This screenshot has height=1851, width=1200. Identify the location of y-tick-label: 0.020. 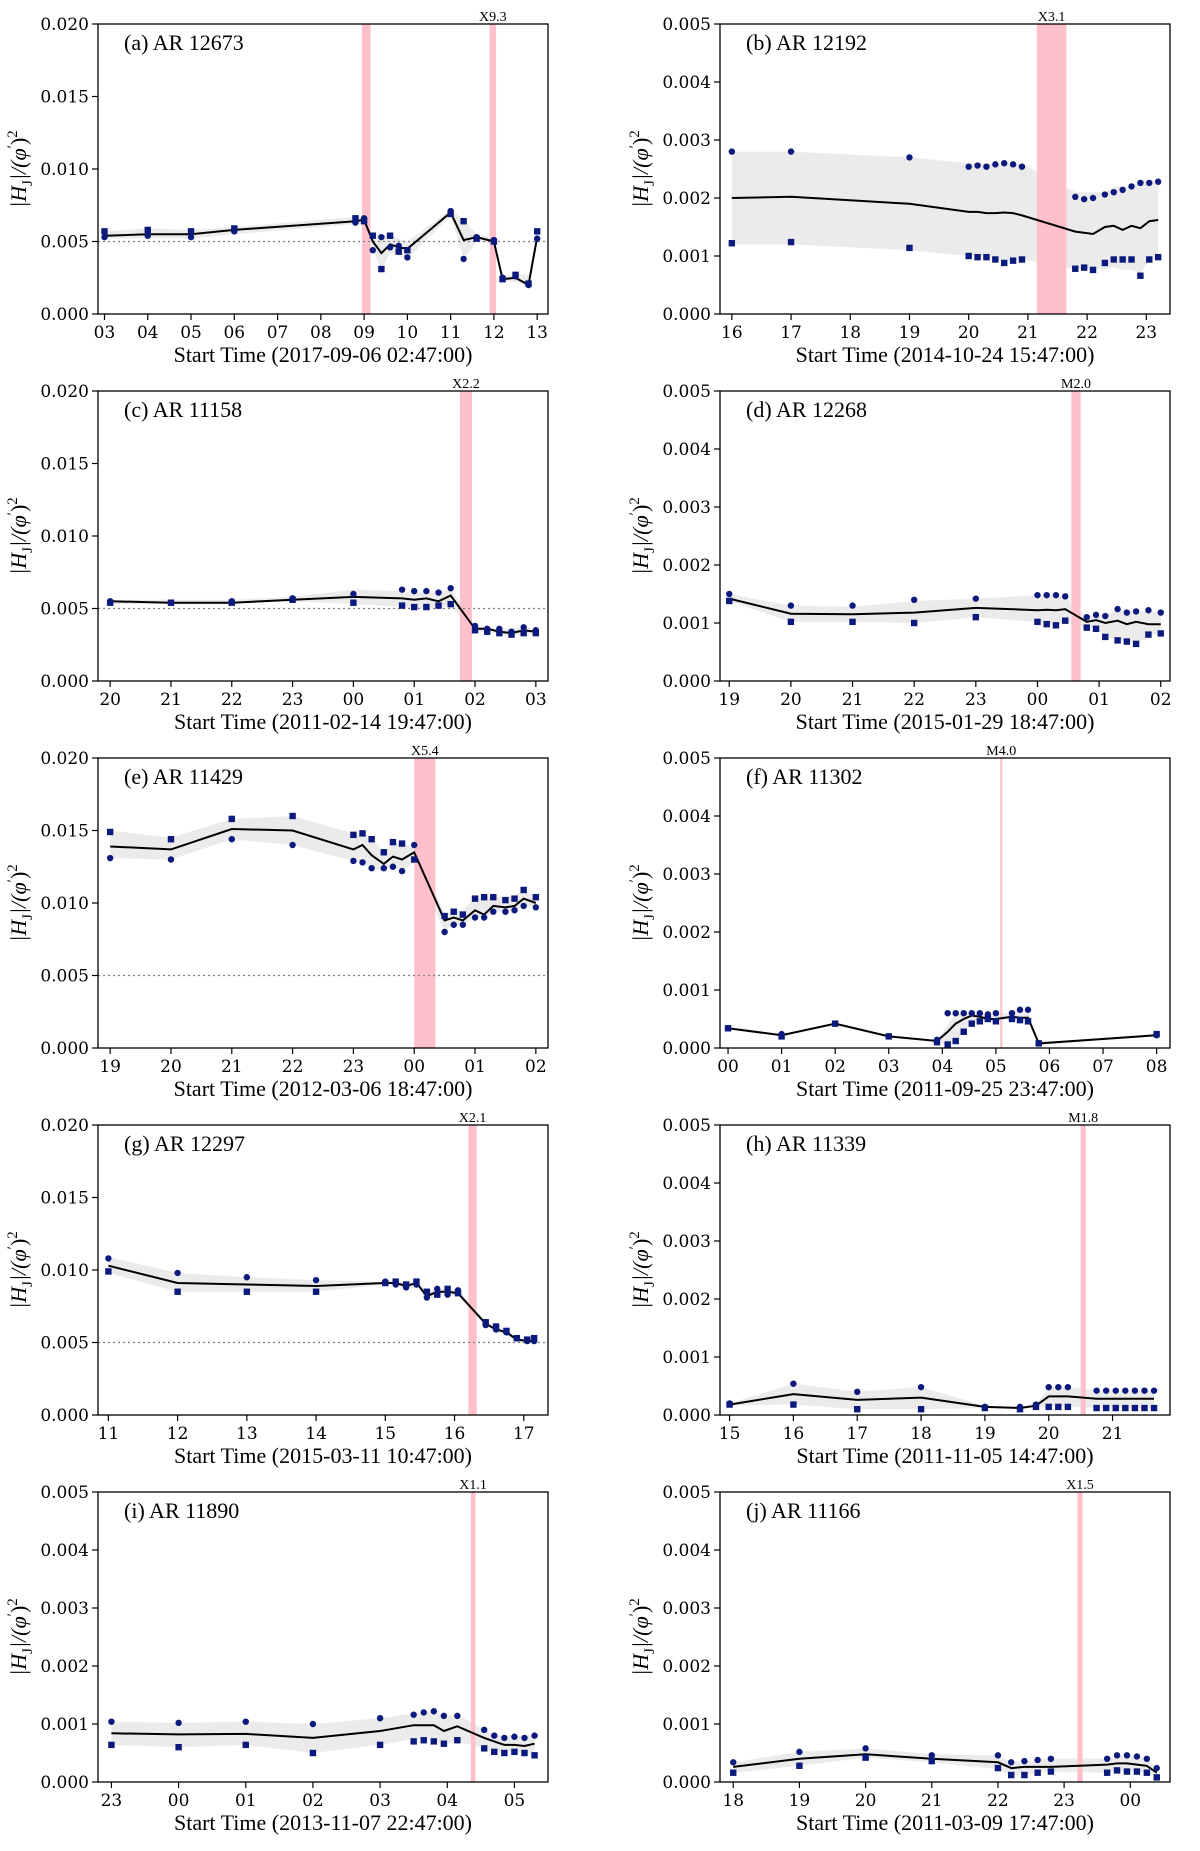
(64, 1126).